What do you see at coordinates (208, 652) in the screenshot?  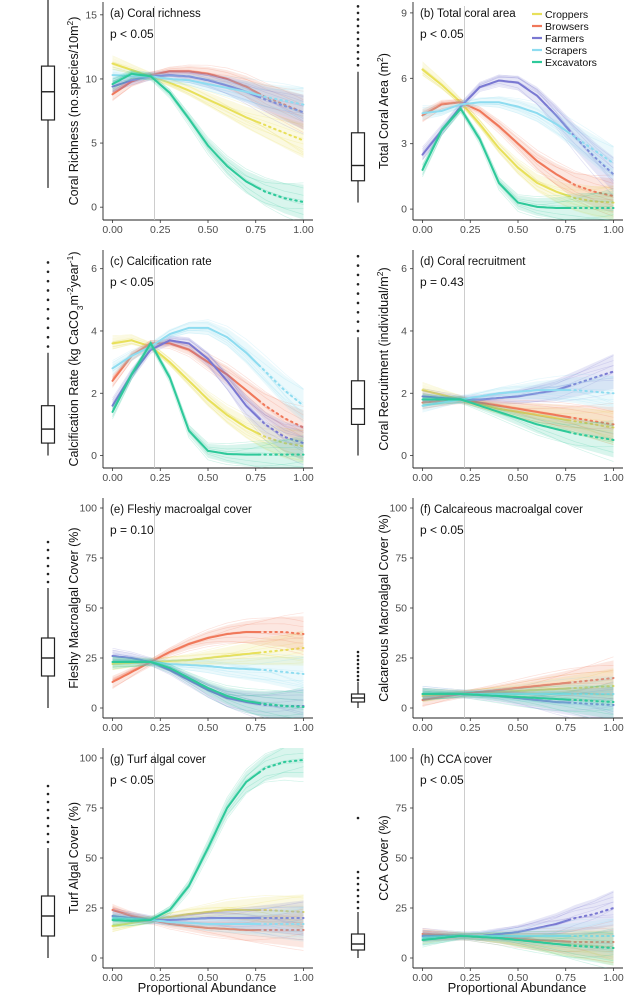 I see `series-draw-browsers` at bounding box center [208, 652].